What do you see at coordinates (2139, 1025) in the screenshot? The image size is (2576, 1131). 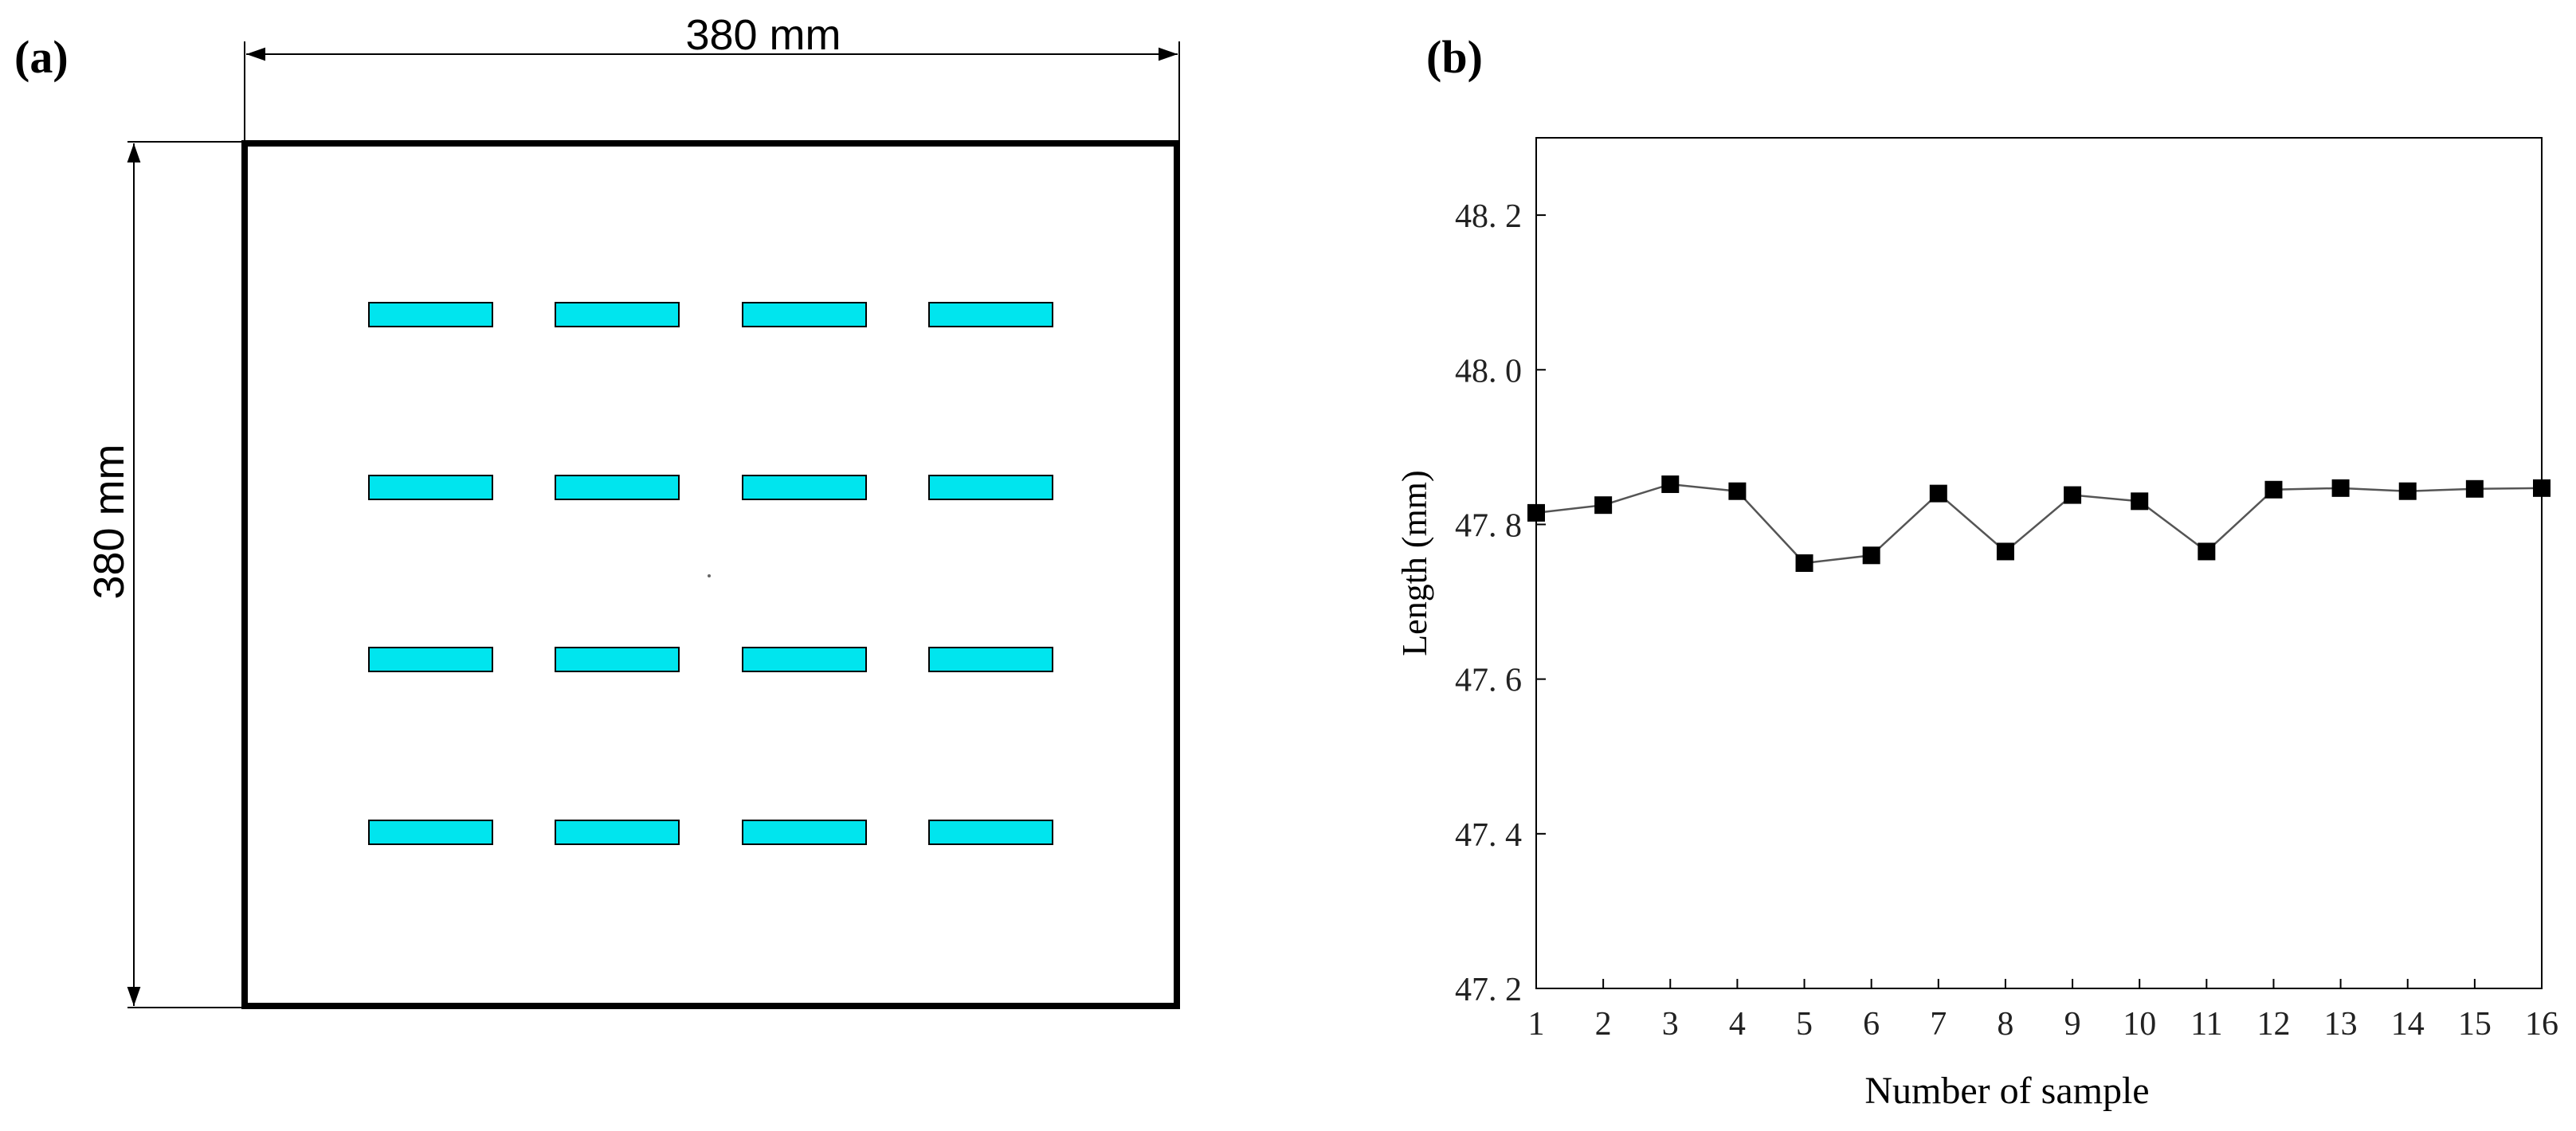 I see `x-tick-label: 10` at bounding box center [2139, 1025].